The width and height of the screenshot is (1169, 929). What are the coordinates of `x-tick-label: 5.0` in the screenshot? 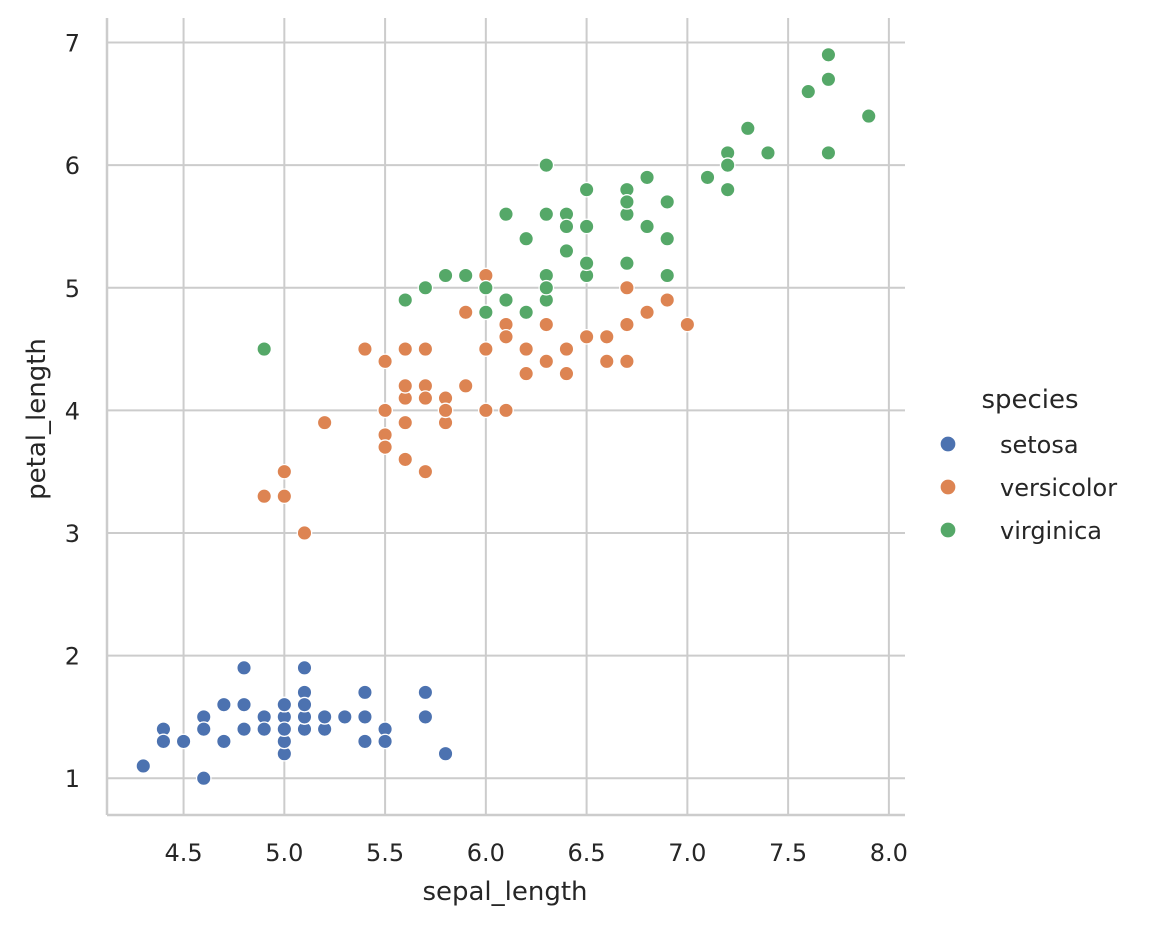 It's located at (284, 853).